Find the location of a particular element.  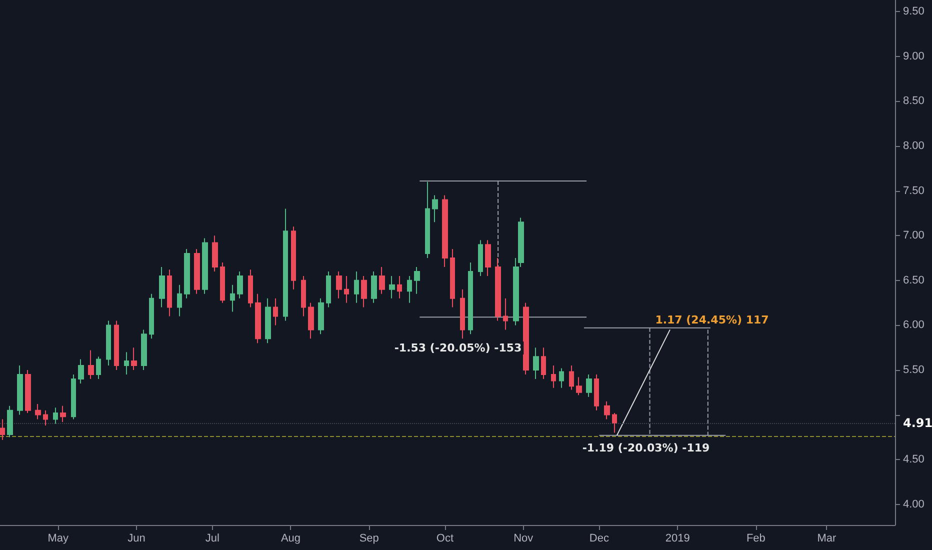

x-tick-label: Dec is located at coordinates (599, 538).